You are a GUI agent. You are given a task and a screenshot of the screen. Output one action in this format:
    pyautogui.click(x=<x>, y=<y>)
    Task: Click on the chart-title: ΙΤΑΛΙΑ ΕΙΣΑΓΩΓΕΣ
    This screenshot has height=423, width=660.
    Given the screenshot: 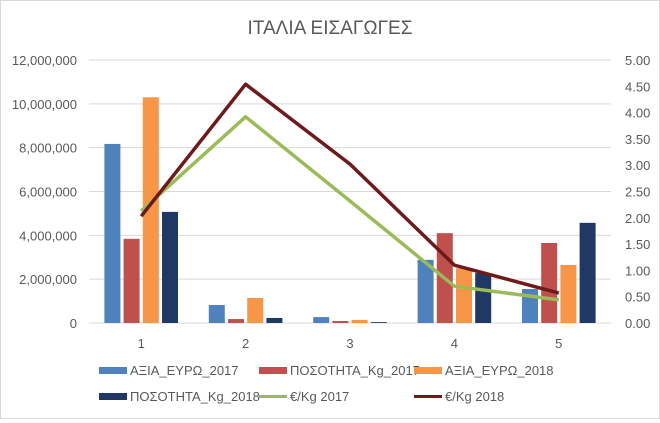 What is the action you would take?
    pyautogui.click(x=330, y=28)
    